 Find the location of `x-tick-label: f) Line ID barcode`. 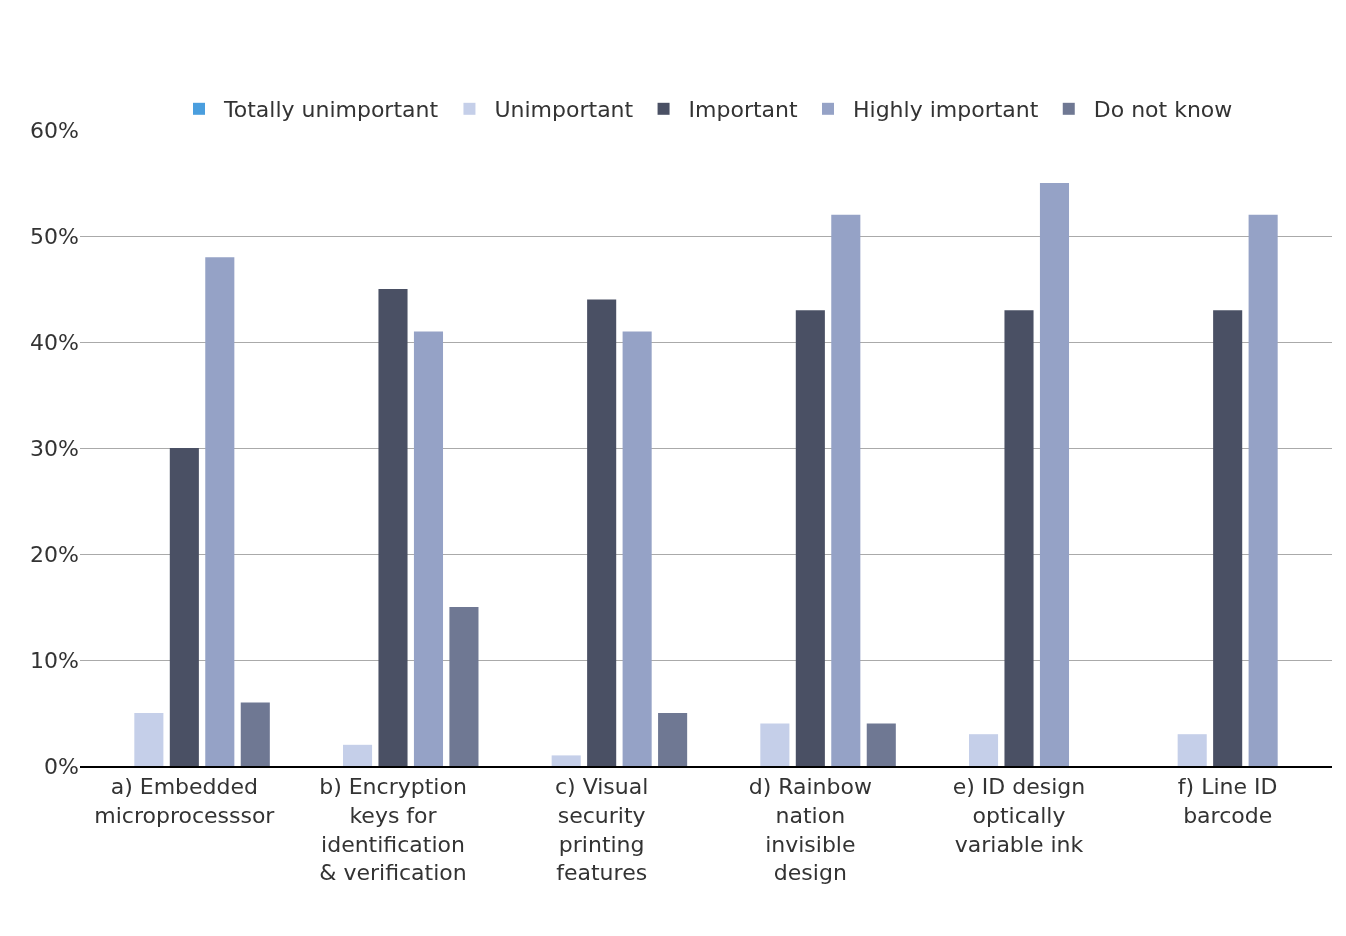

x-tick-label: f) Line ID barcode is located at coordinates (1227, 801).